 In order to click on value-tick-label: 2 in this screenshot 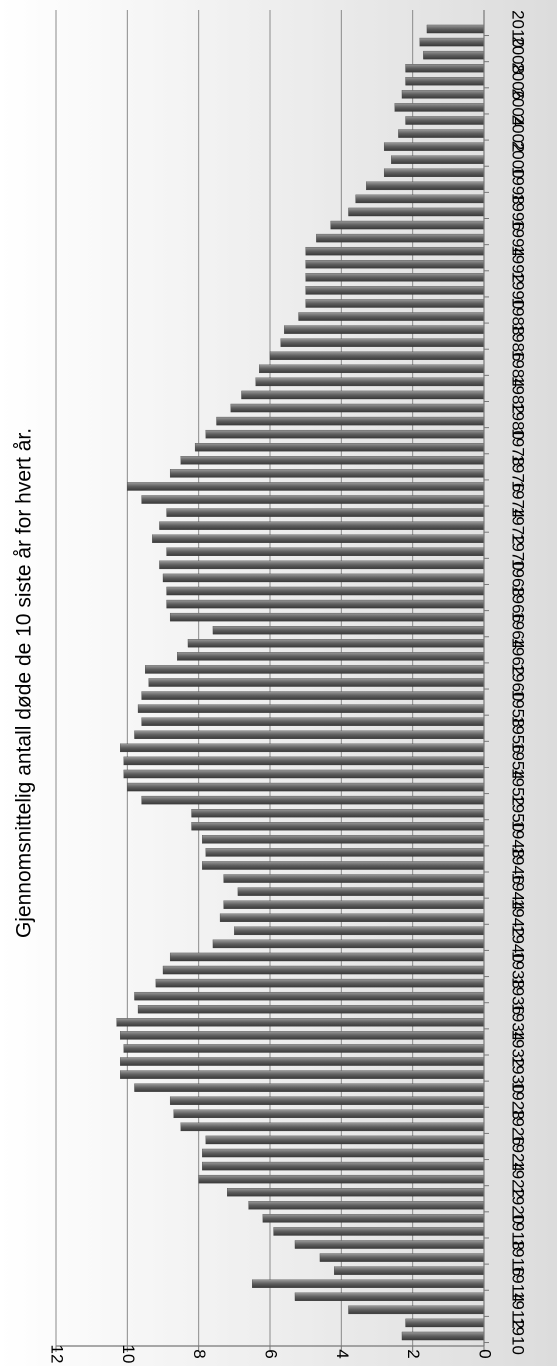, I will do `click(413, 1353)`.